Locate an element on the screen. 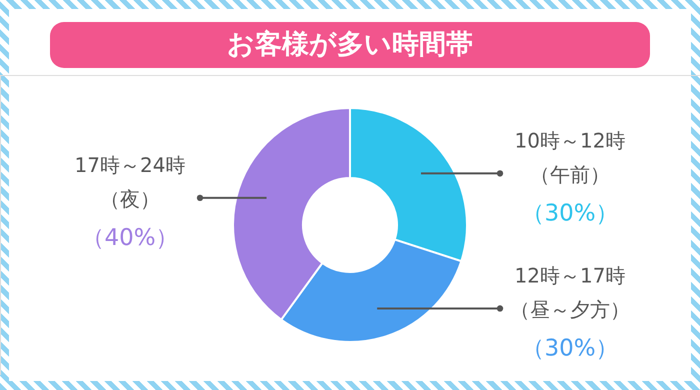 This screenshot has width=700, height=390. slice-label: 12時～17時（昼～夕方） is located at coordinates (570, 292).